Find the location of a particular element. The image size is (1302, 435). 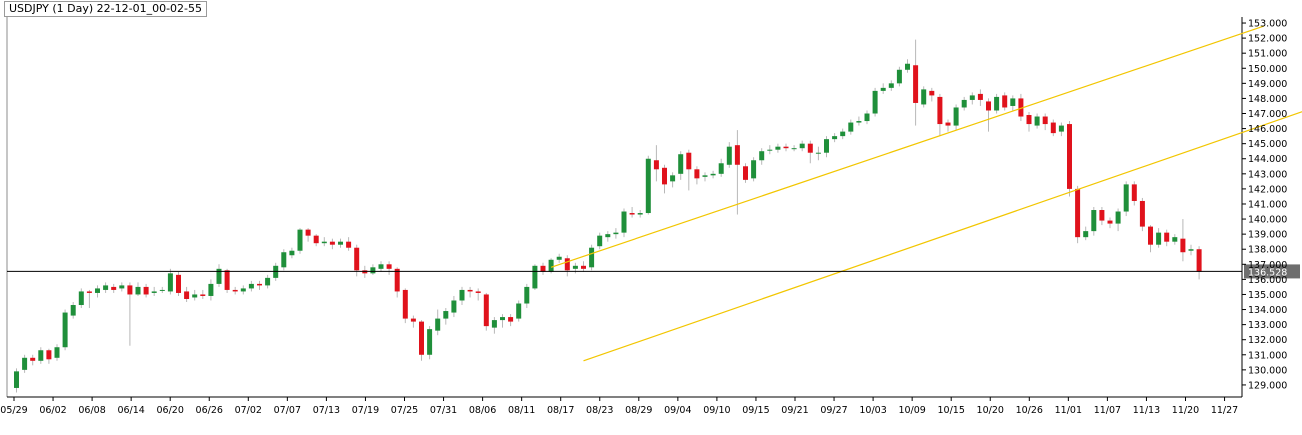

time-tick-label: 10/20 is located at coordinates (990, 410).